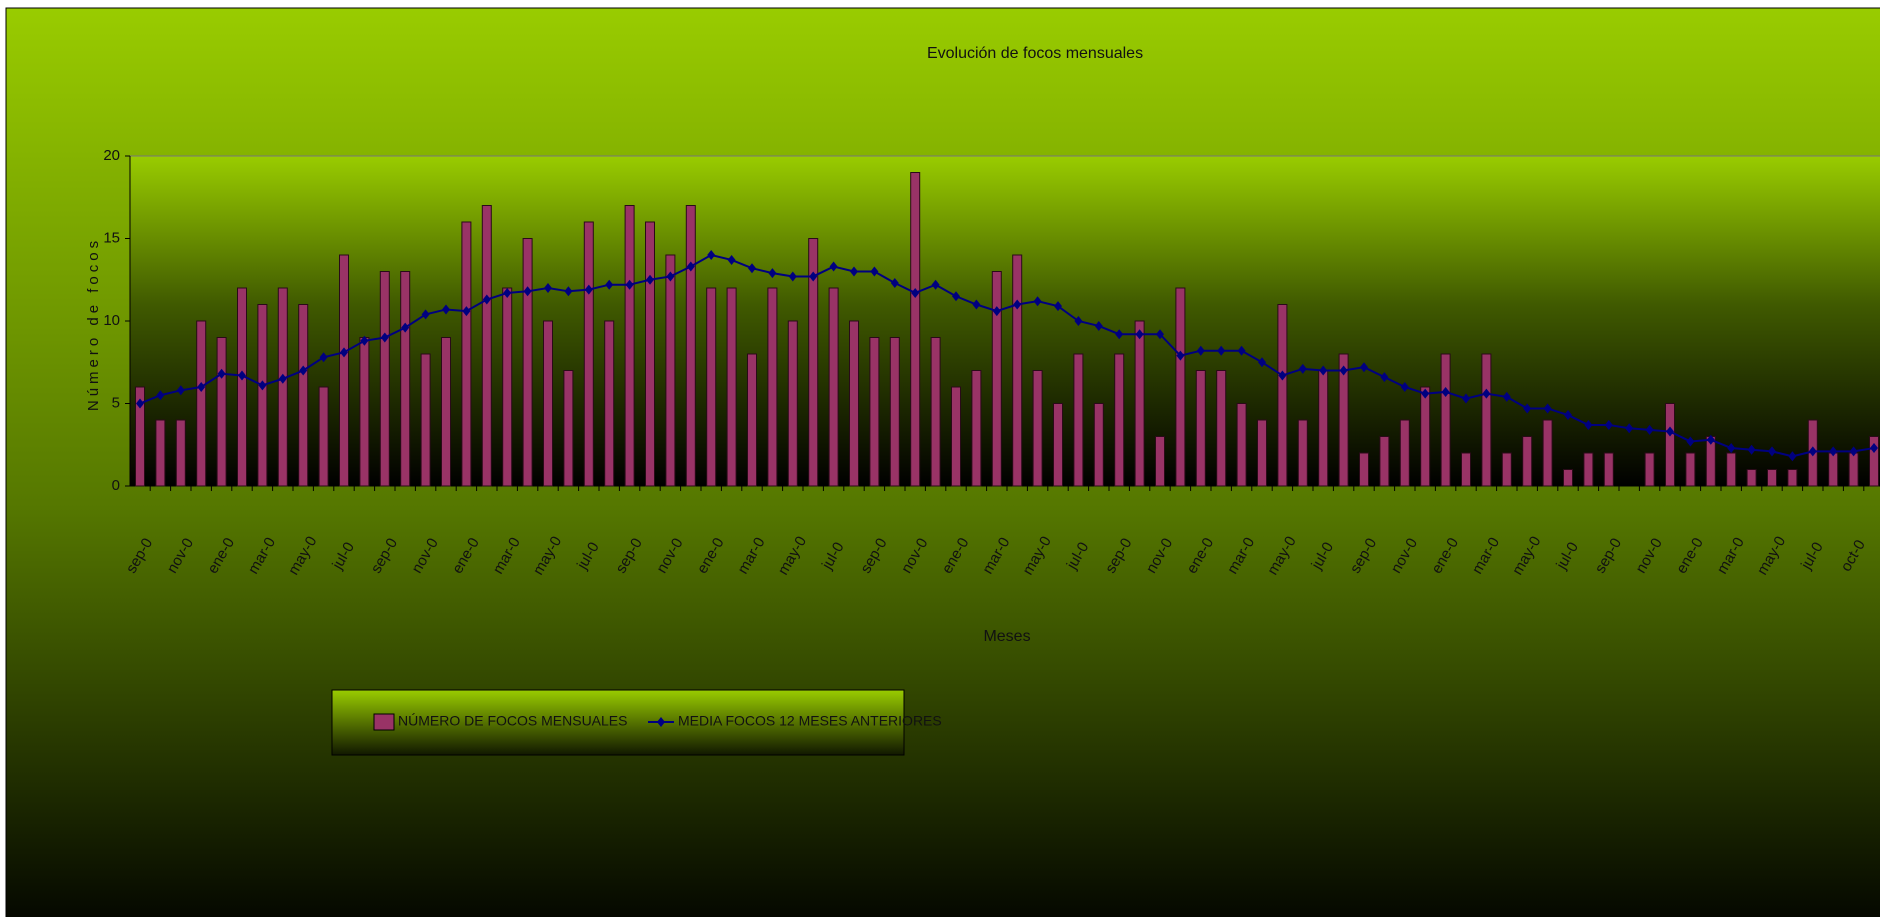  What do you see at coordinates (618, 722) in the screenshot?
I see `legend` at bounding box center [618, 722].